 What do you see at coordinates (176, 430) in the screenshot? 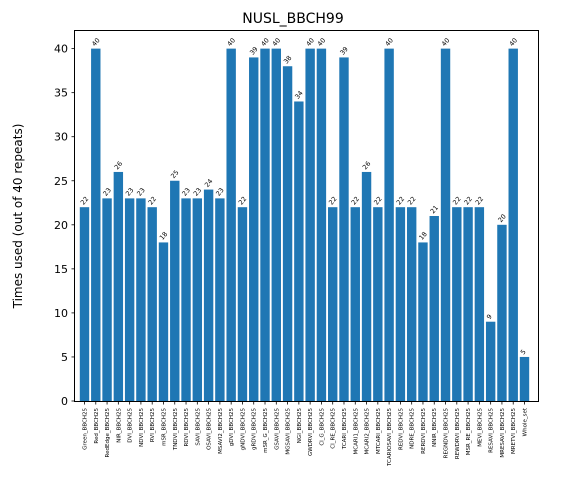
I see `x-tick-label: TNDVI_BBCH25` at bounding box center [176, 430].